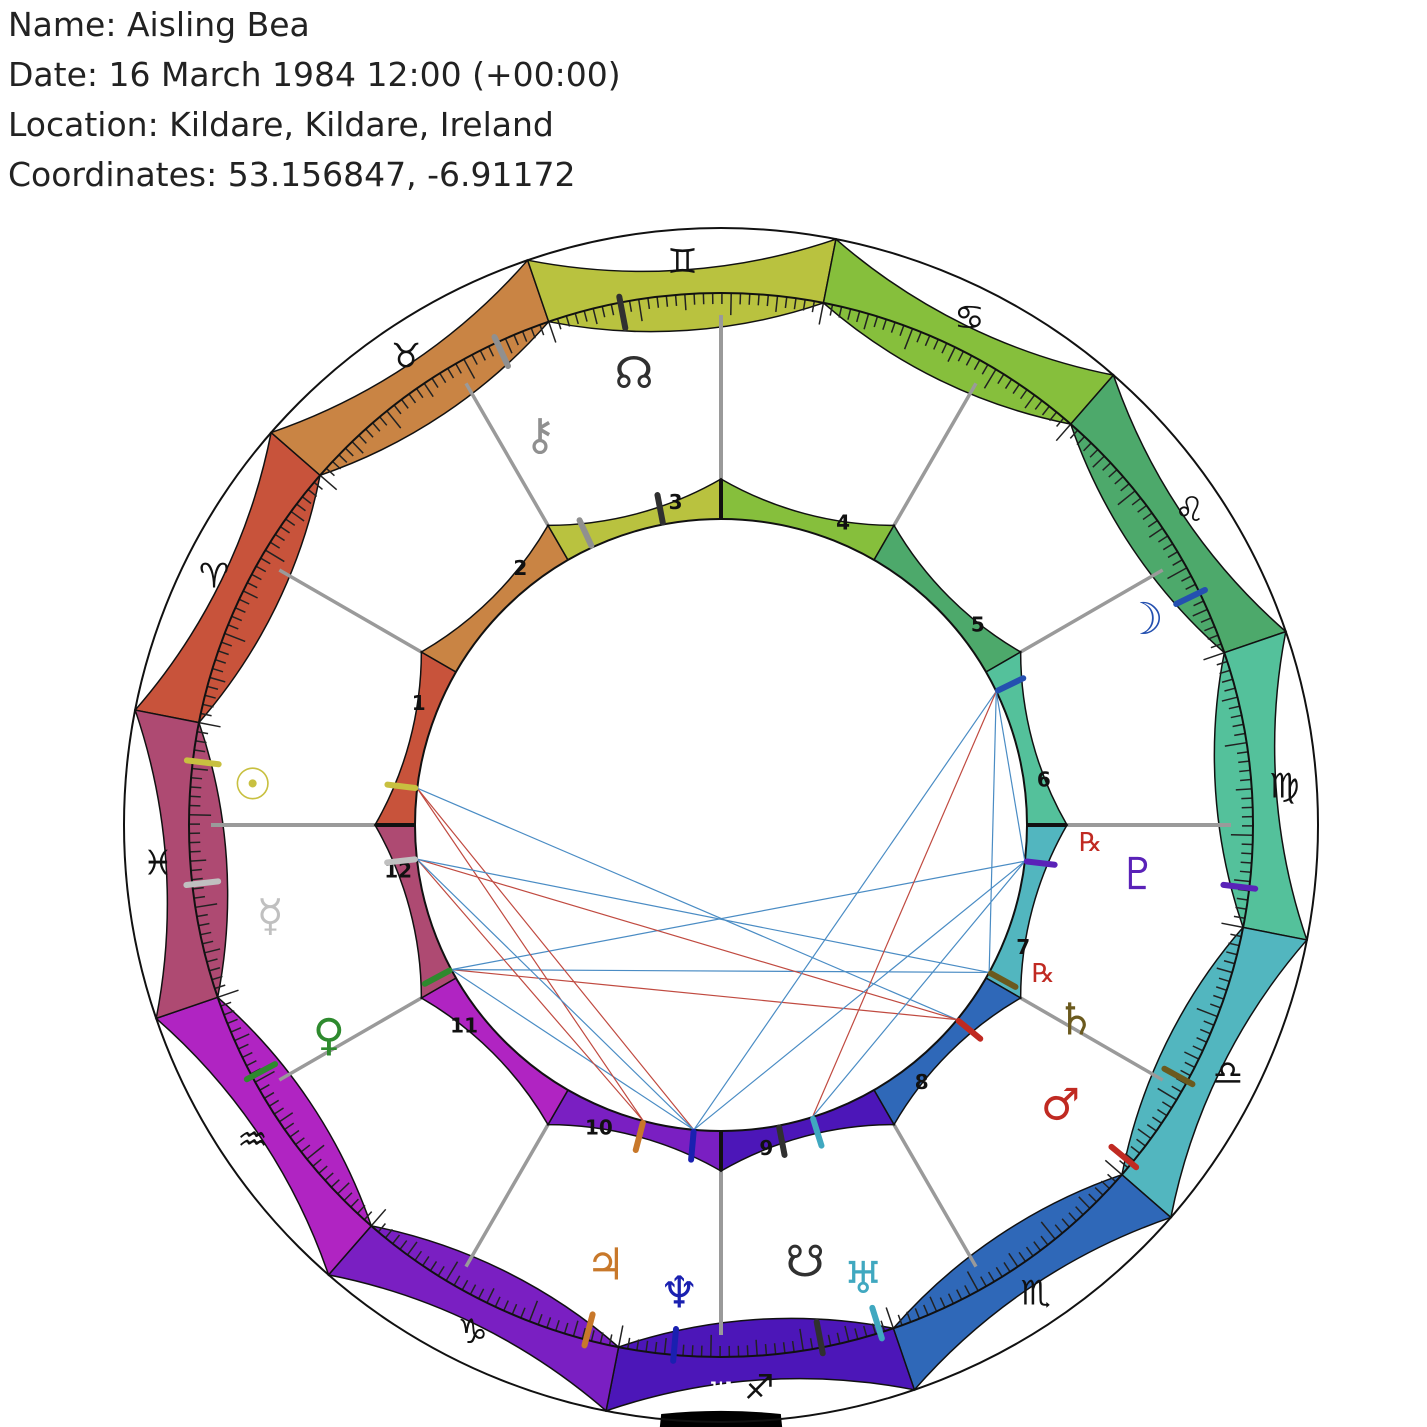  Describe the element at coordinates (766, 1148) in the screenshot. I see `house-number-9: 9` at that location.